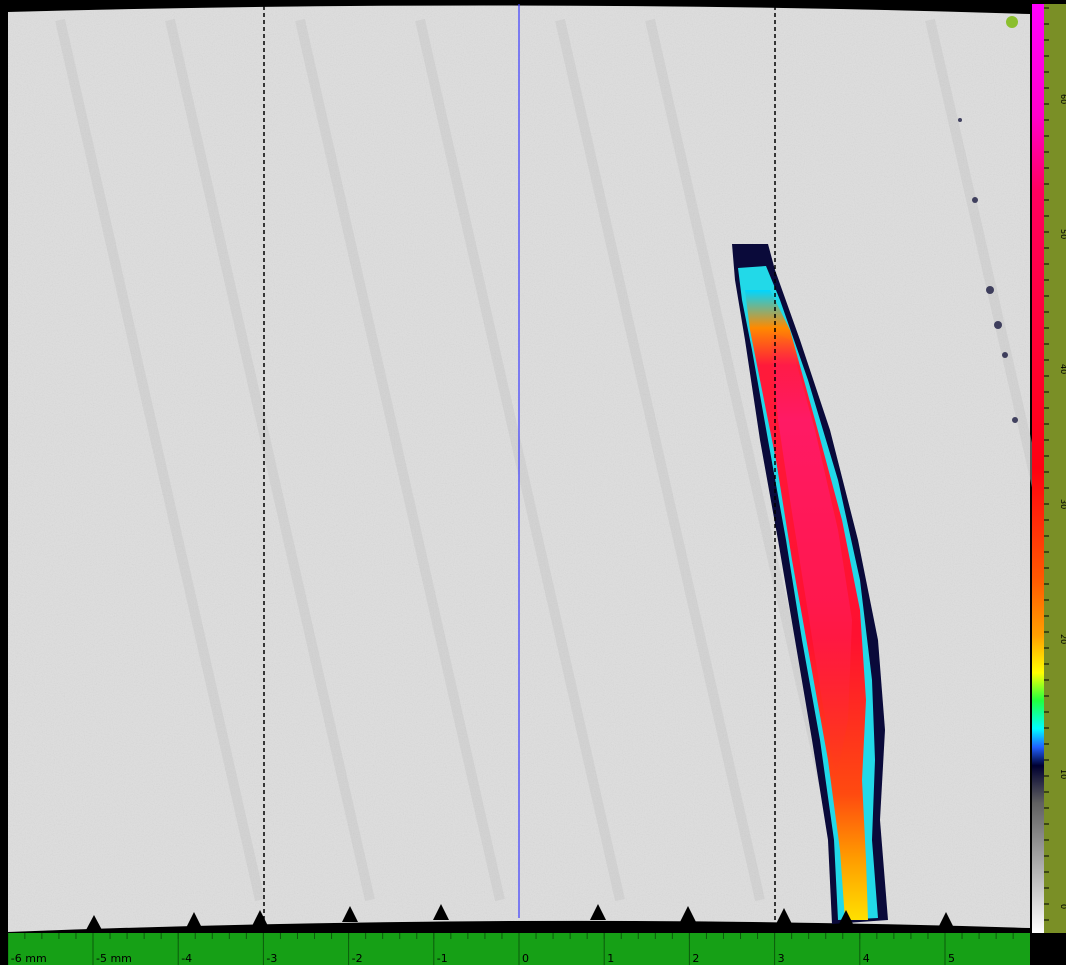  Describe the element at coordinates (1062, 774) in the screenshot. I see `vscale-label: 10` at that location.